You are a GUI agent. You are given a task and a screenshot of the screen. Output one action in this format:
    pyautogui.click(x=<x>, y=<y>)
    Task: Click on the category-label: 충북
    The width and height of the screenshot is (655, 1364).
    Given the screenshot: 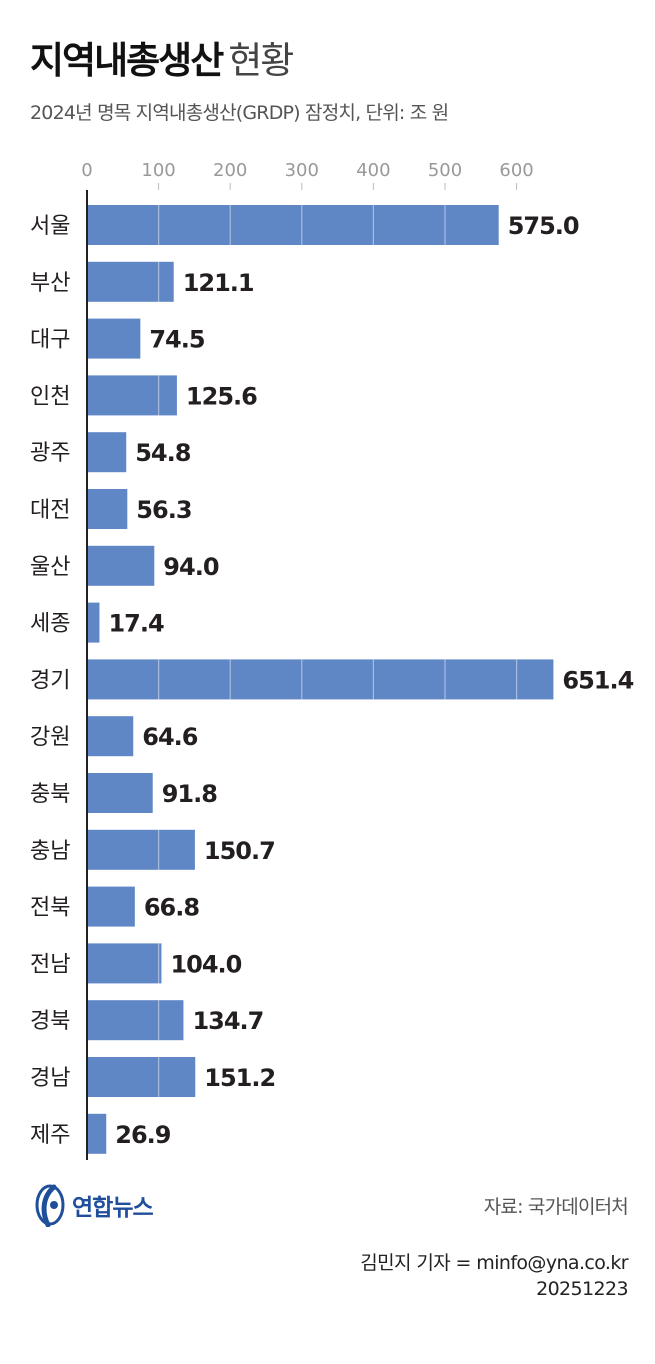 What is the action you would take?
    pyautogui.click(x=50, y=794)
    